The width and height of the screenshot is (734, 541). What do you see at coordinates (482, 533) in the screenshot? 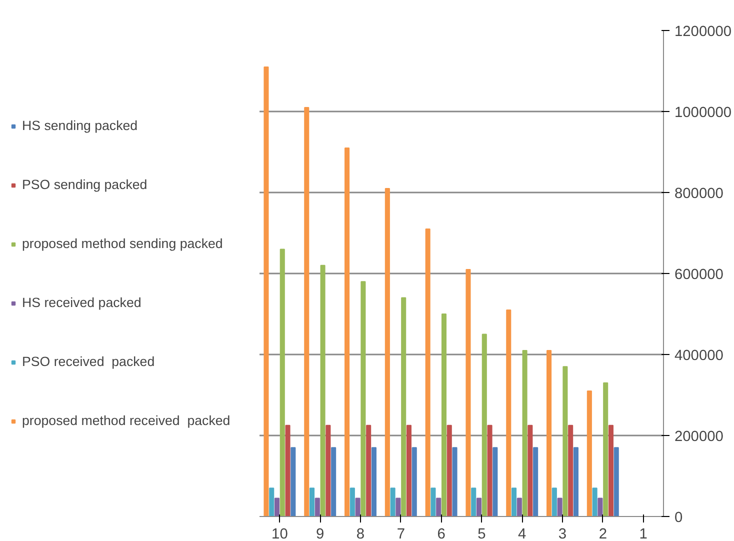
I see `x-tick-label: 5` at bounding box center [482, 533].